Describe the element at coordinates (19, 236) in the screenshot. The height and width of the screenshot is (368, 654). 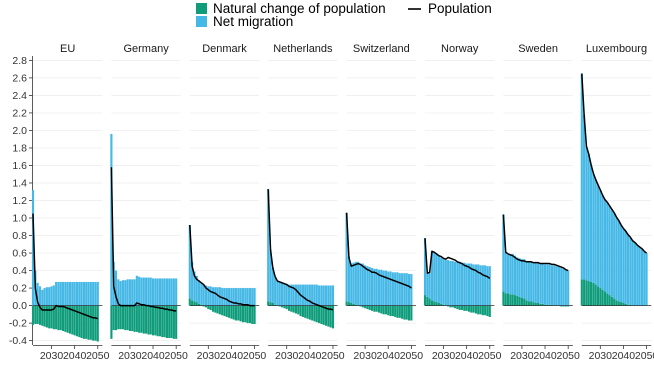
I see `y-tick-label: 0.8` at that location.